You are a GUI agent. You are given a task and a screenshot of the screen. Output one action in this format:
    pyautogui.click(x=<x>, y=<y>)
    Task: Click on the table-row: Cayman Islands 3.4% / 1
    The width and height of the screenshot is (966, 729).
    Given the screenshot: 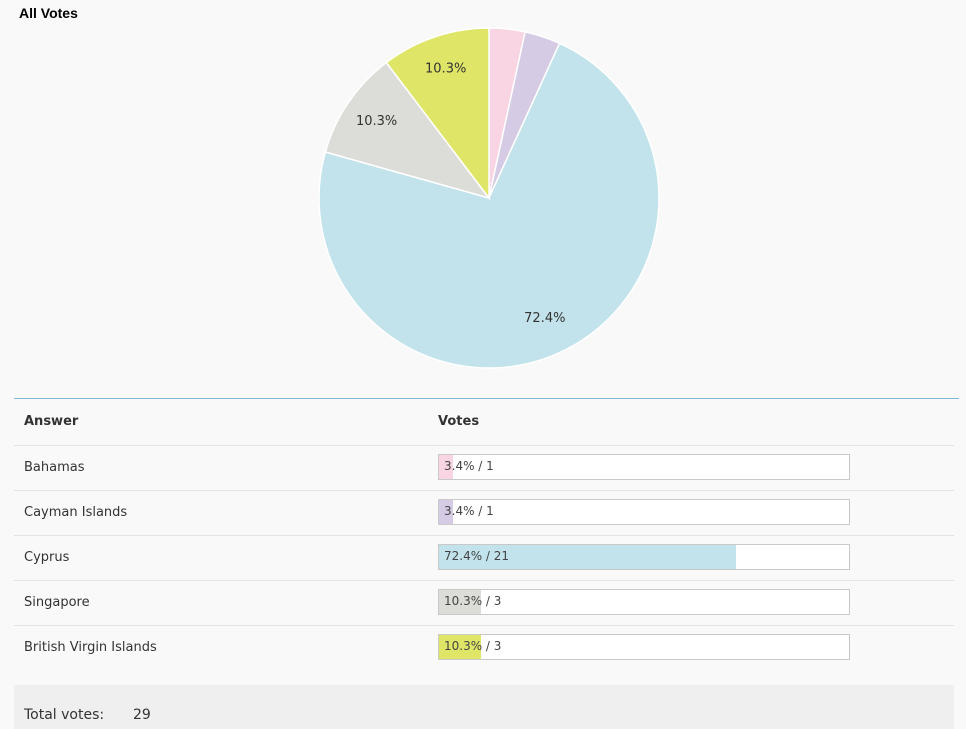 What is the action you would take?
    pyautogui.click(x=484, y=512)
    